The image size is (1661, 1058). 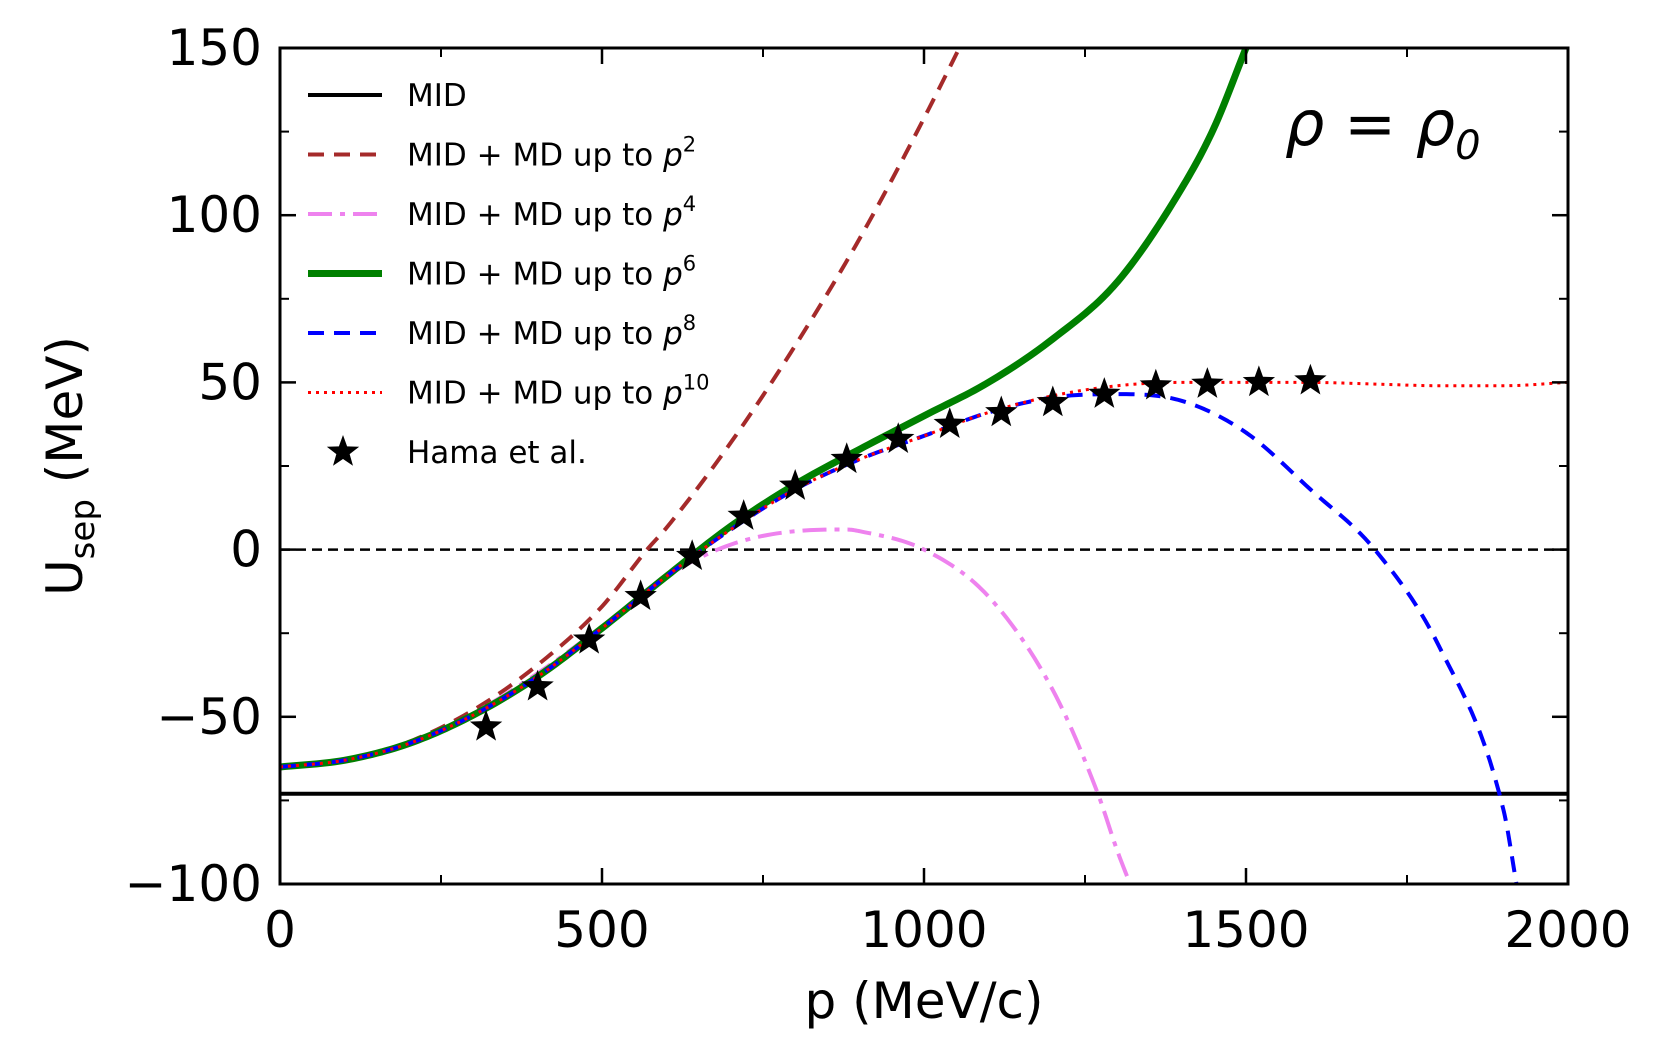 What do you see at coordinates (214, 215) in the screenshot?
I see `y-tick-label: 100` at bounding box center [214, 215].